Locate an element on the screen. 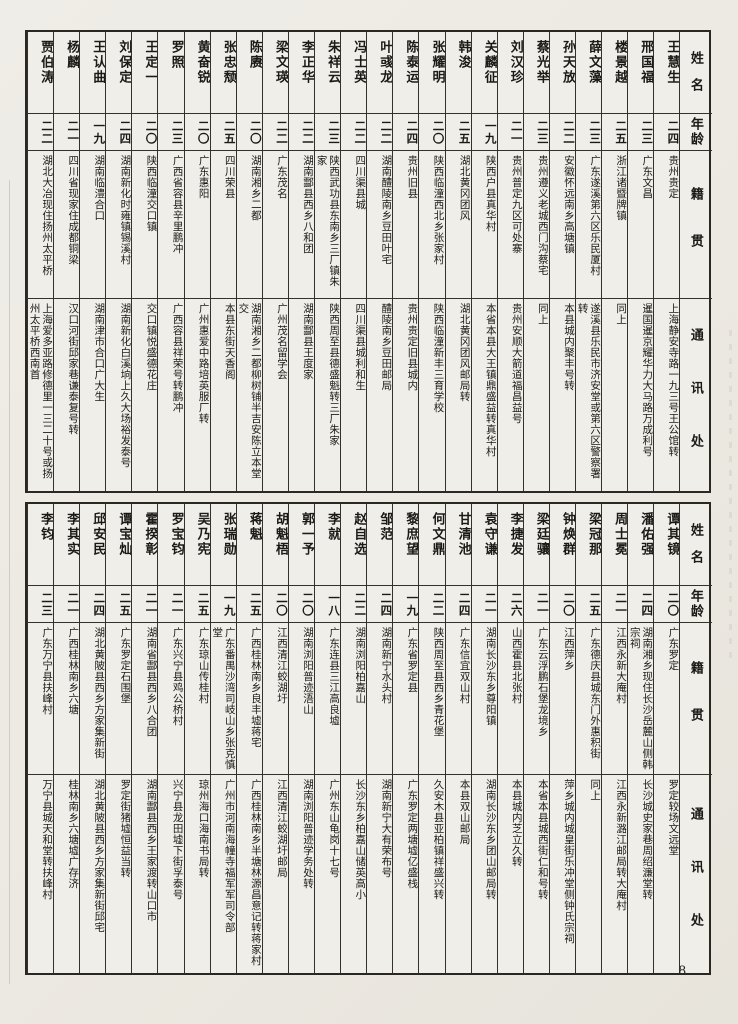 The image size is (738, 1024). person-name: 刘汉珍 is located at coordinates (510, 73).